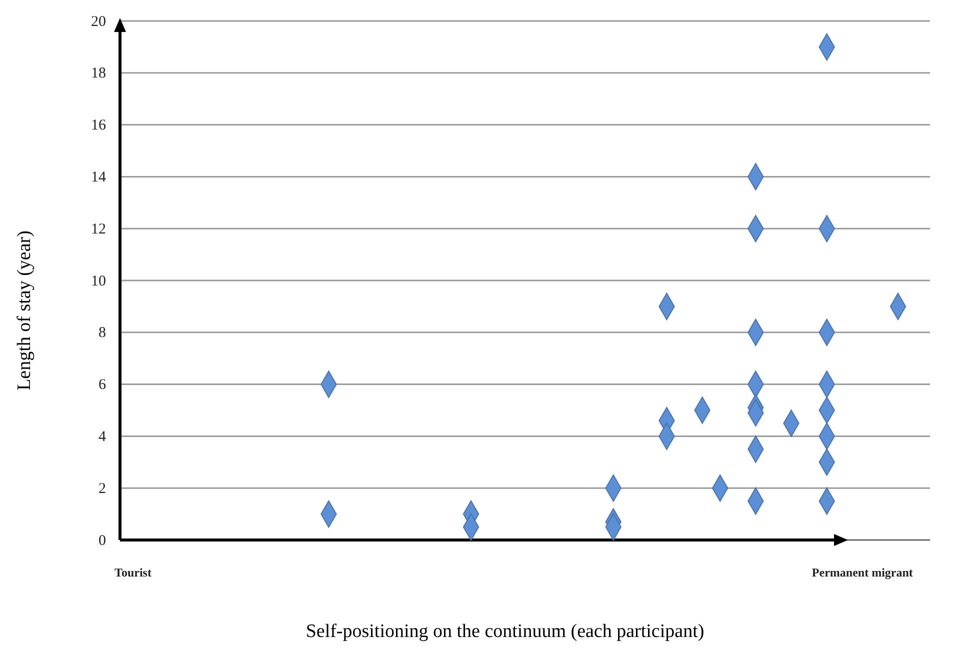 Image resolution: width=962 pixels, height=651 pixels. What do you see at coordinates (98, 74) in the screenshot?
I see `y-tick-label: 18` at bounding box center [98, 74].